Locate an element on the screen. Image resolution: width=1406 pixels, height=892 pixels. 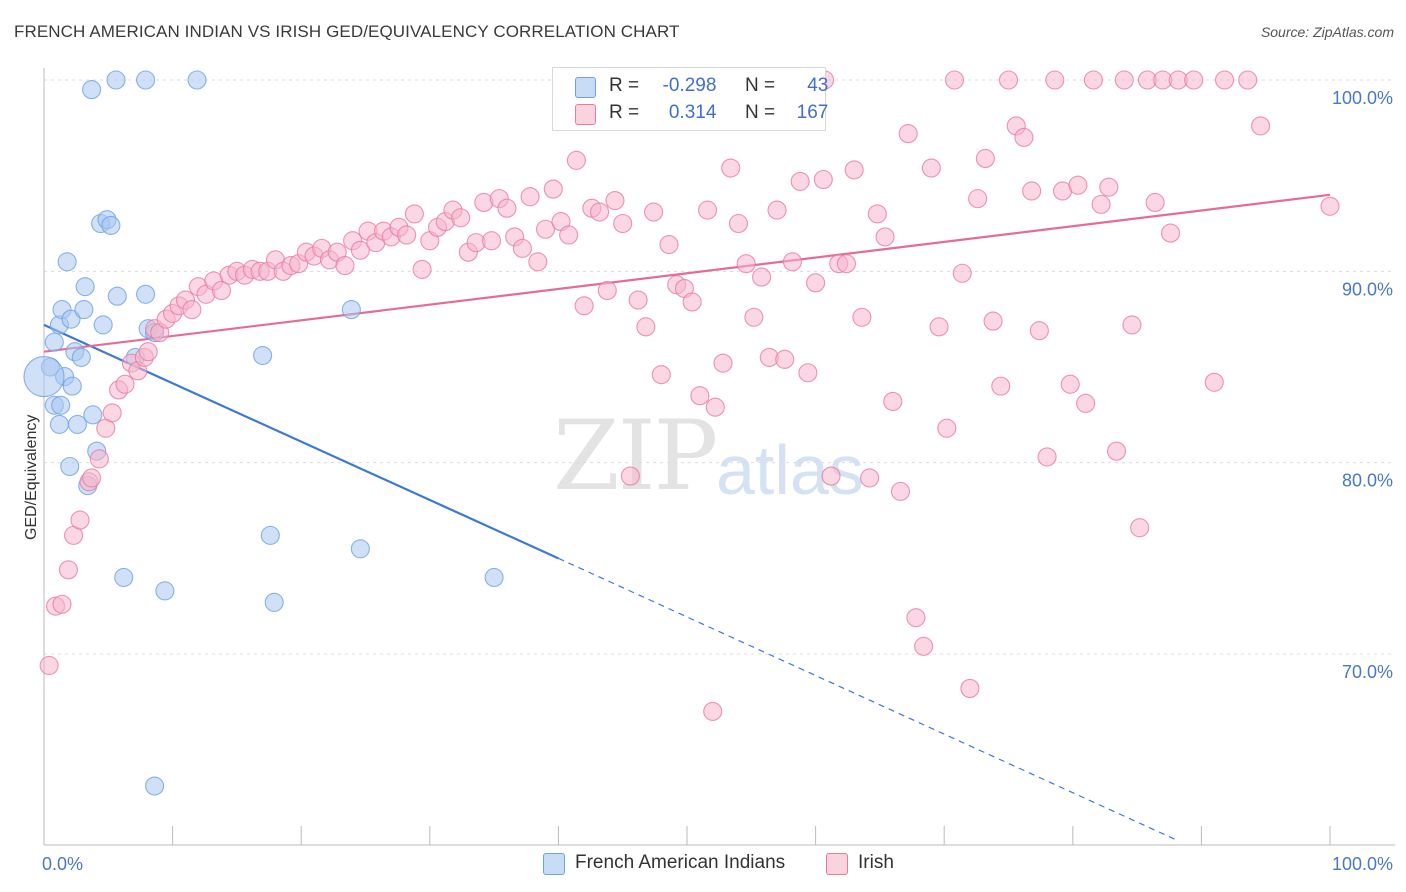
y-tick-label: 70.0% is located at coordinates (1367, 672).